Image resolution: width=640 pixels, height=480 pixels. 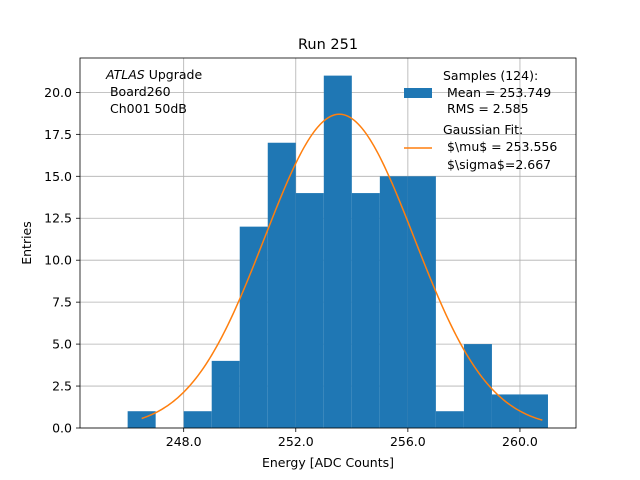 I want to click on annotation-line-1: ATLAS Upgrade, so click(x=153, y=74).